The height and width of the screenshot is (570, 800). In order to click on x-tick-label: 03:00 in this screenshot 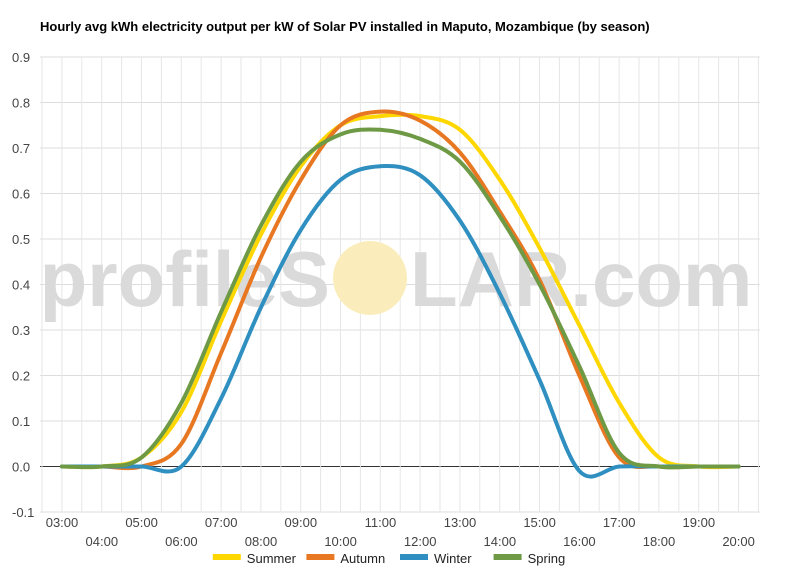, I will do `click(62, 522)`.